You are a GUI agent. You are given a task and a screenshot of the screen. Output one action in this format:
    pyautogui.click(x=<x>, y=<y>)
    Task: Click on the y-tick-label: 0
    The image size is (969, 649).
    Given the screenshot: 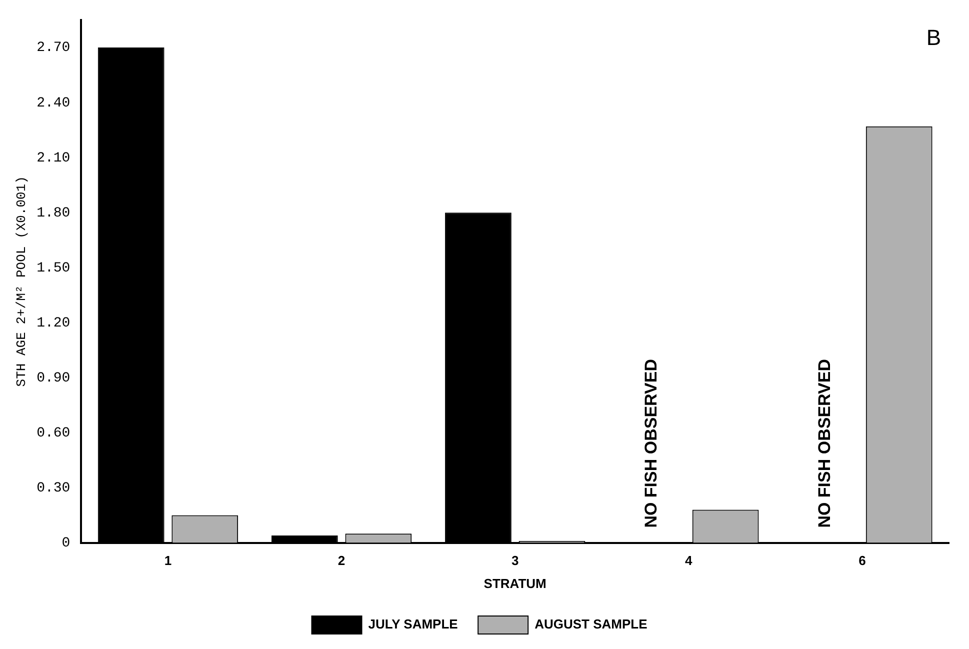 What is the action you would take?
    pyautogui.click(x=66, y=544)
    